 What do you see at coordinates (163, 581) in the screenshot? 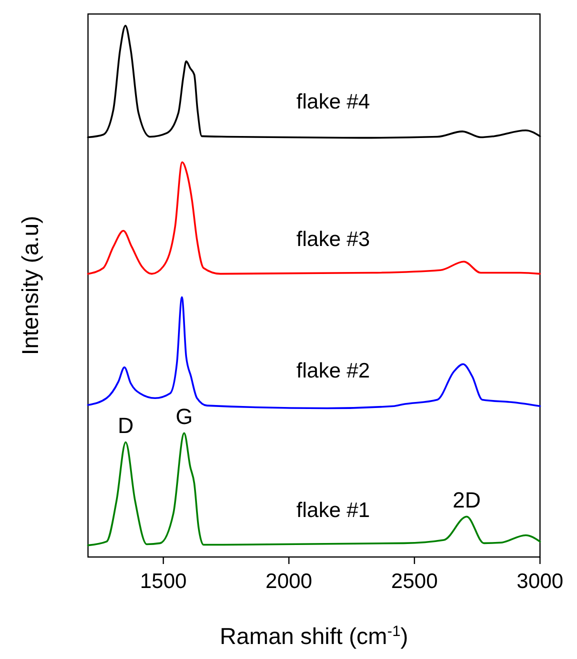
I see `x-tick-label: 1500` at bounding box center [163, 581].